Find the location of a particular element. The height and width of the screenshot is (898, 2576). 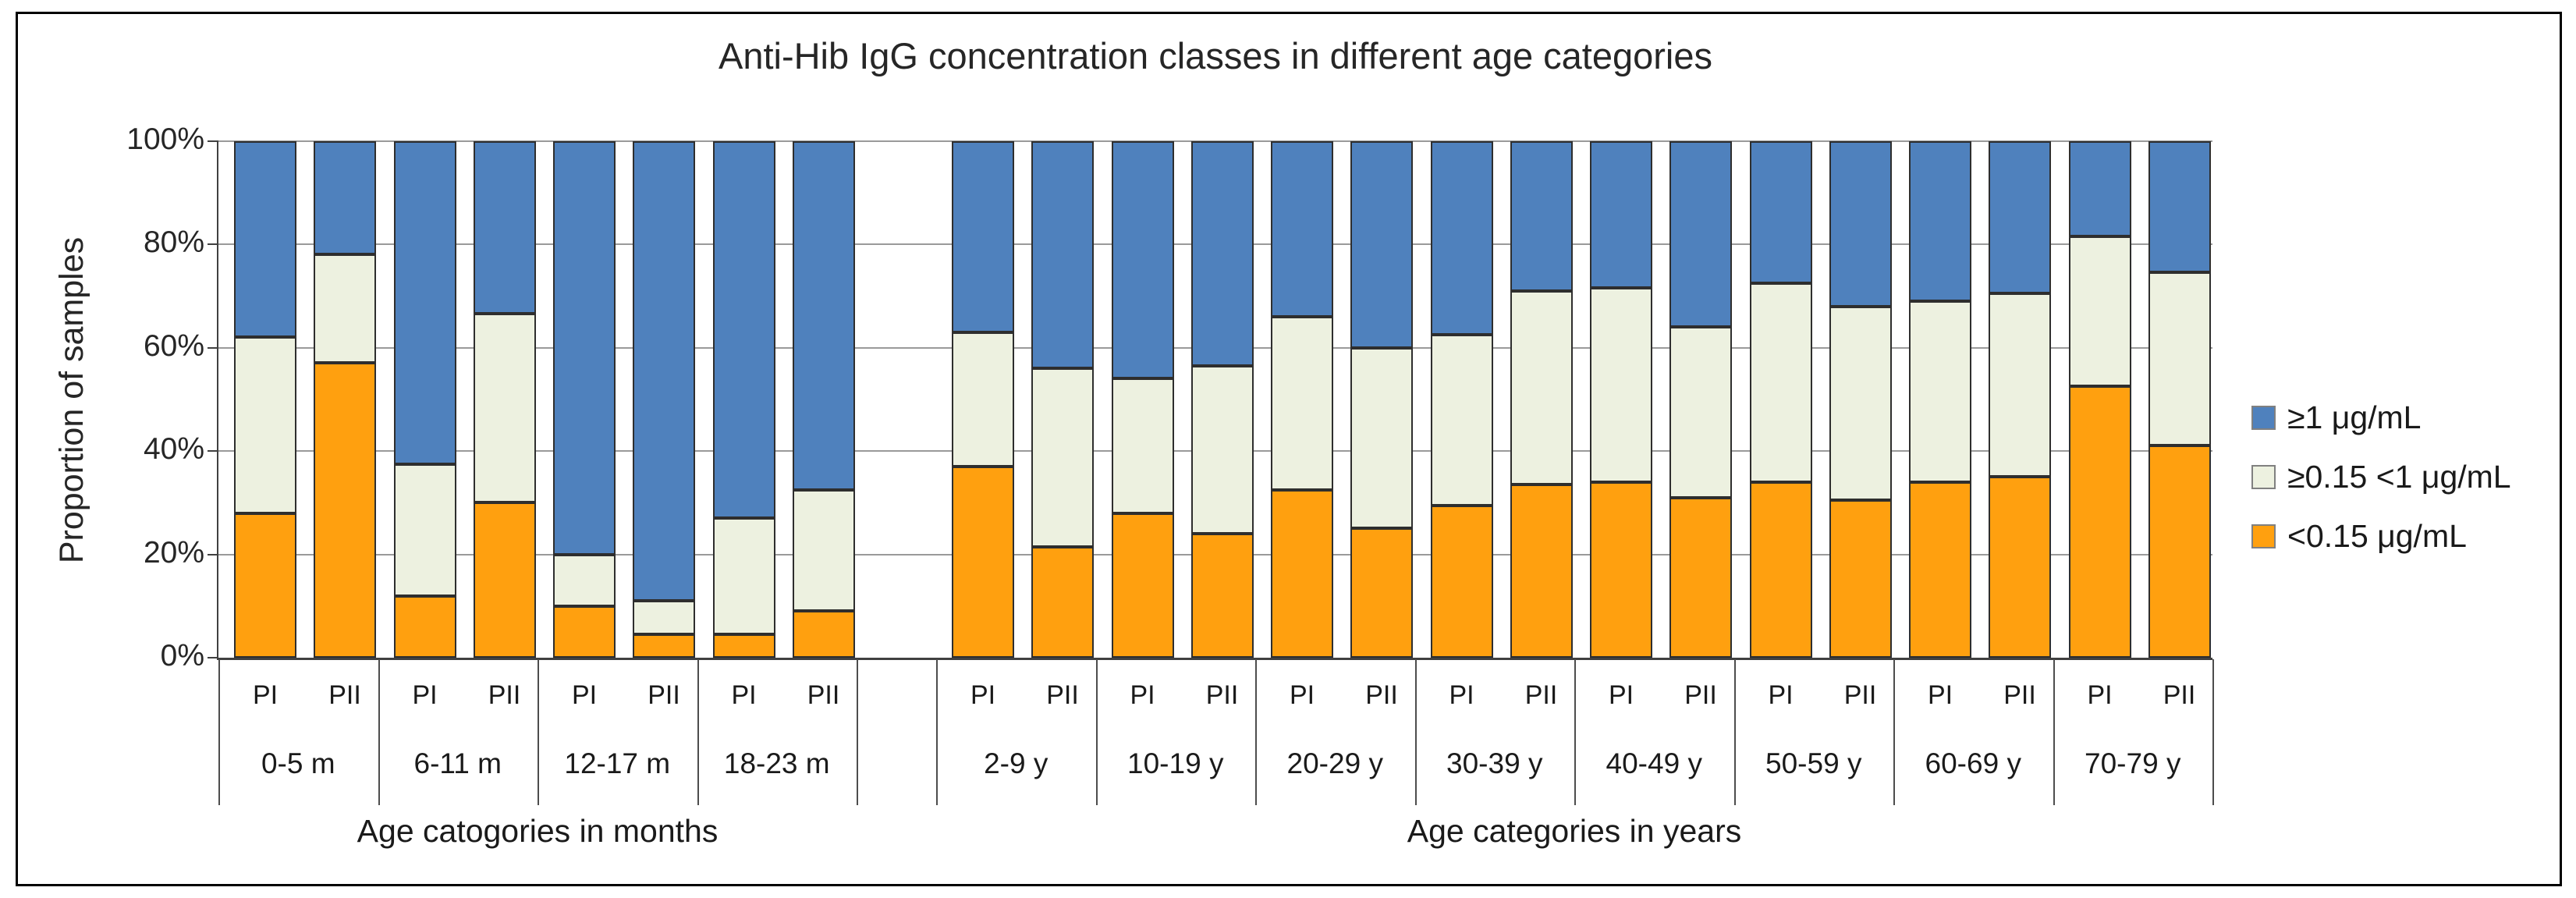

y-axis-title: Proportion of samples is located at coordinates (71, 400).